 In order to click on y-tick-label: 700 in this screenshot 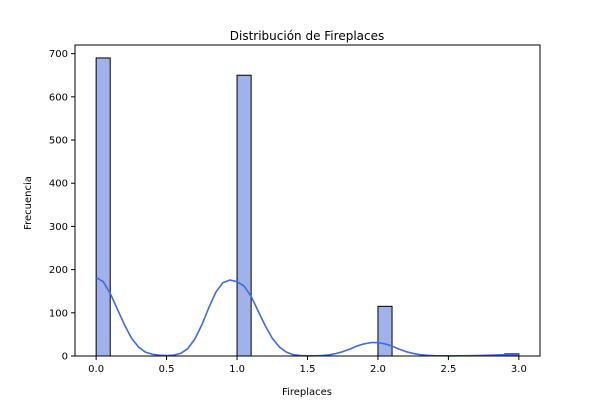, I will do `click(58, 54)`.